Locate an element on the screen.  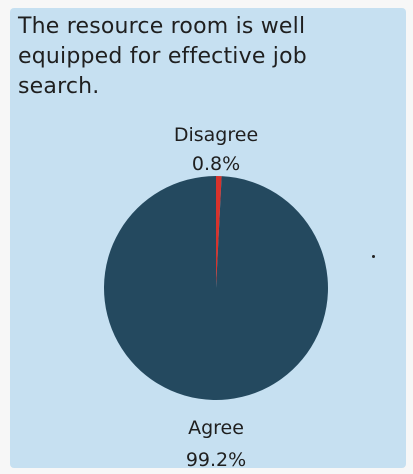
slice-label-disagree: Disagree is located at coordinates (216, 135).